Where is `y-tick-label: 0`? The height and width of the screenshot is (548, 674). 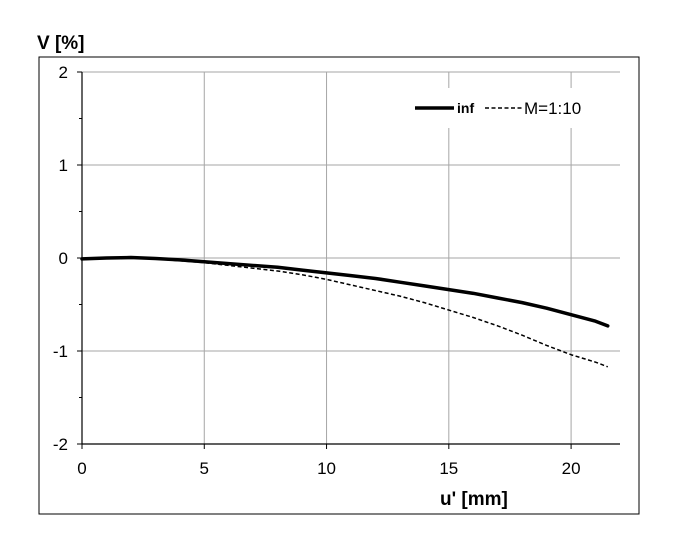 y-tick-label: 0 is located at coordinates (63, 258).